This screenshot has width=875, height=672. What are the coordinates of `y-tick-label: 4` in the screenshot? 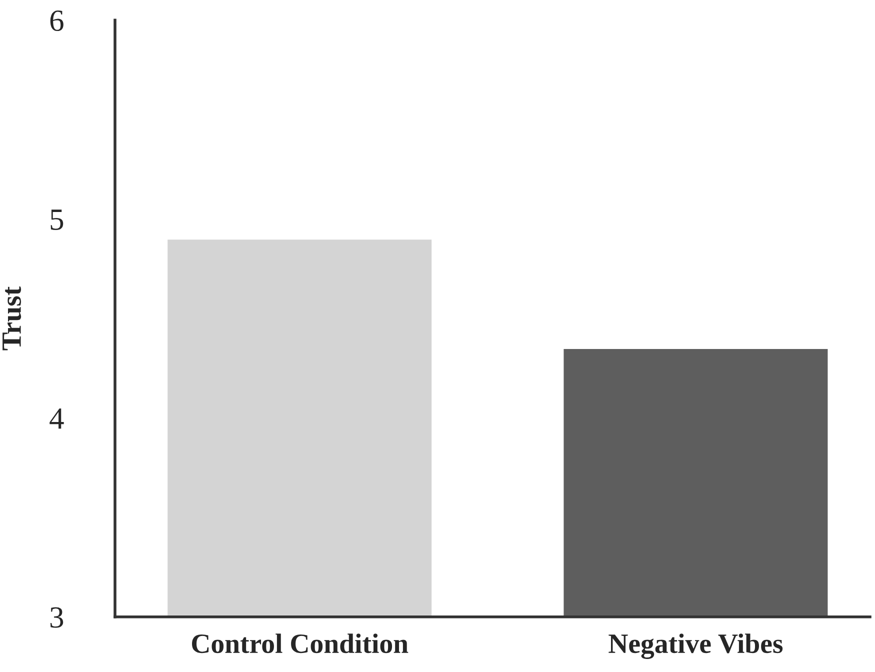 It's located at (57, 418).